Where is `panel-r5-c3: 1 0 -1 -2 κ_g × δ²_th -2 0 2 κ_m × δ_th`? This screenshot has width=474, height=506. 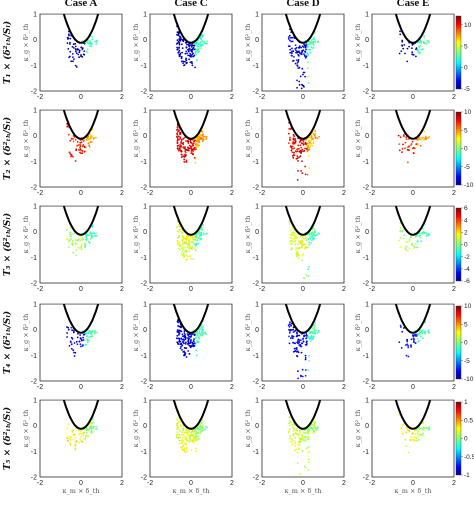
panel-r5-c3: 1 0 -1 -2 κ_g × δ²_th -2 0 2 κ_m × δ_th is located at coordinates (295, 443).